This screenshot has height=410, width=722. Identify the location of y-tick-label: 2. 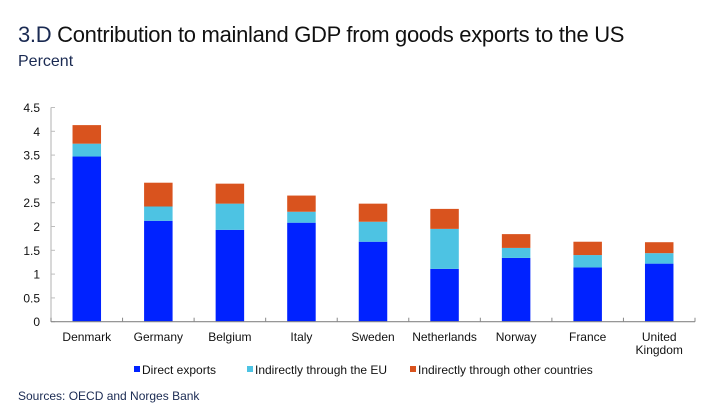
(36, 227).